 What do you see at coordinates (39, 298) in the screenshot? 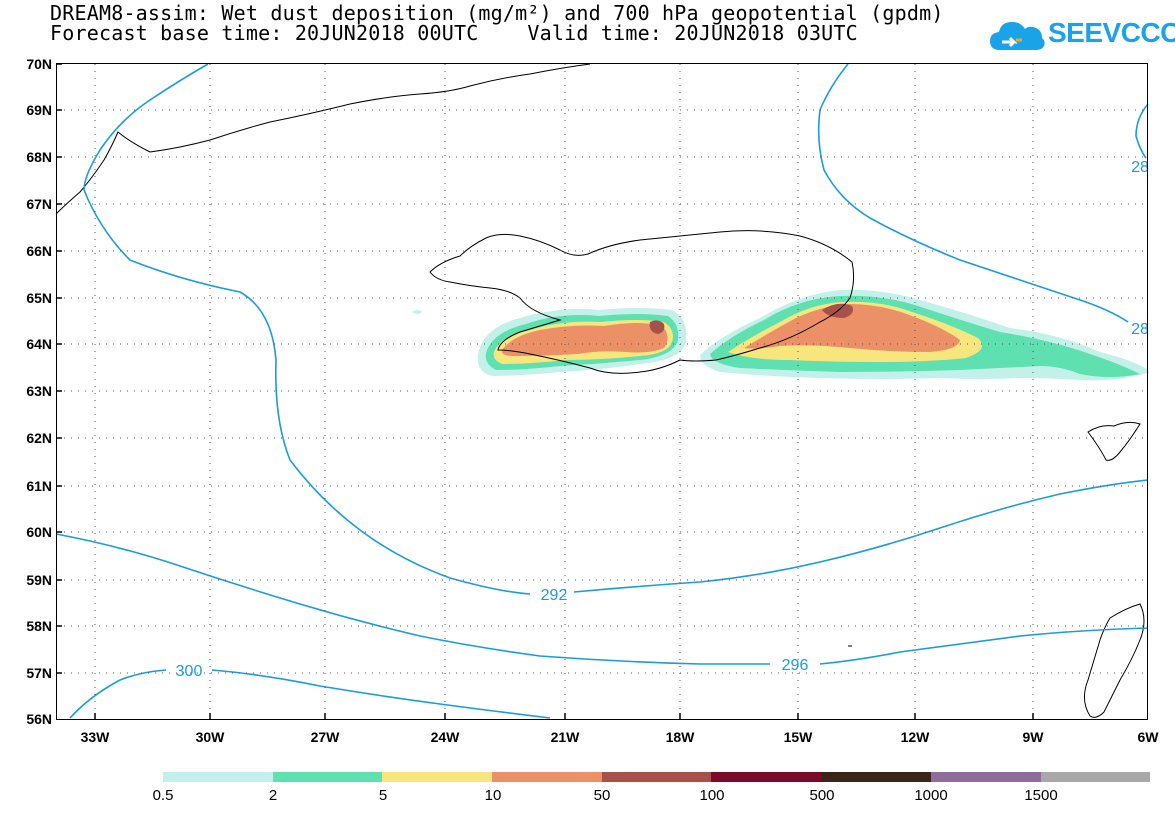
I see `lat-label: 65N` at bounding box center [39, 298].